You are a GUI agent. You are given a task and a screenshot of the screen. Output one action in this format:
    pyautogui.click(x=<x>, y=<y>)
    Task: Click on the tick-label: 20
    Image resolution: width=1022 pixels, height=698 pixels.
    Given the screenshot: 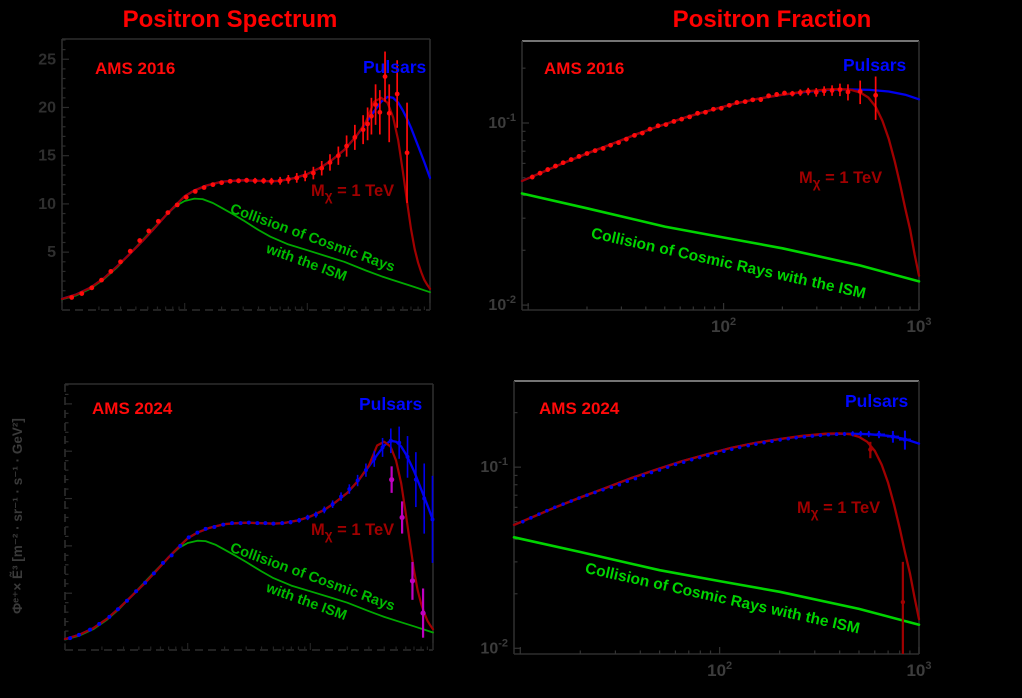 What is the action you would take?
    pyautogui.click(x=47, y=107)
    